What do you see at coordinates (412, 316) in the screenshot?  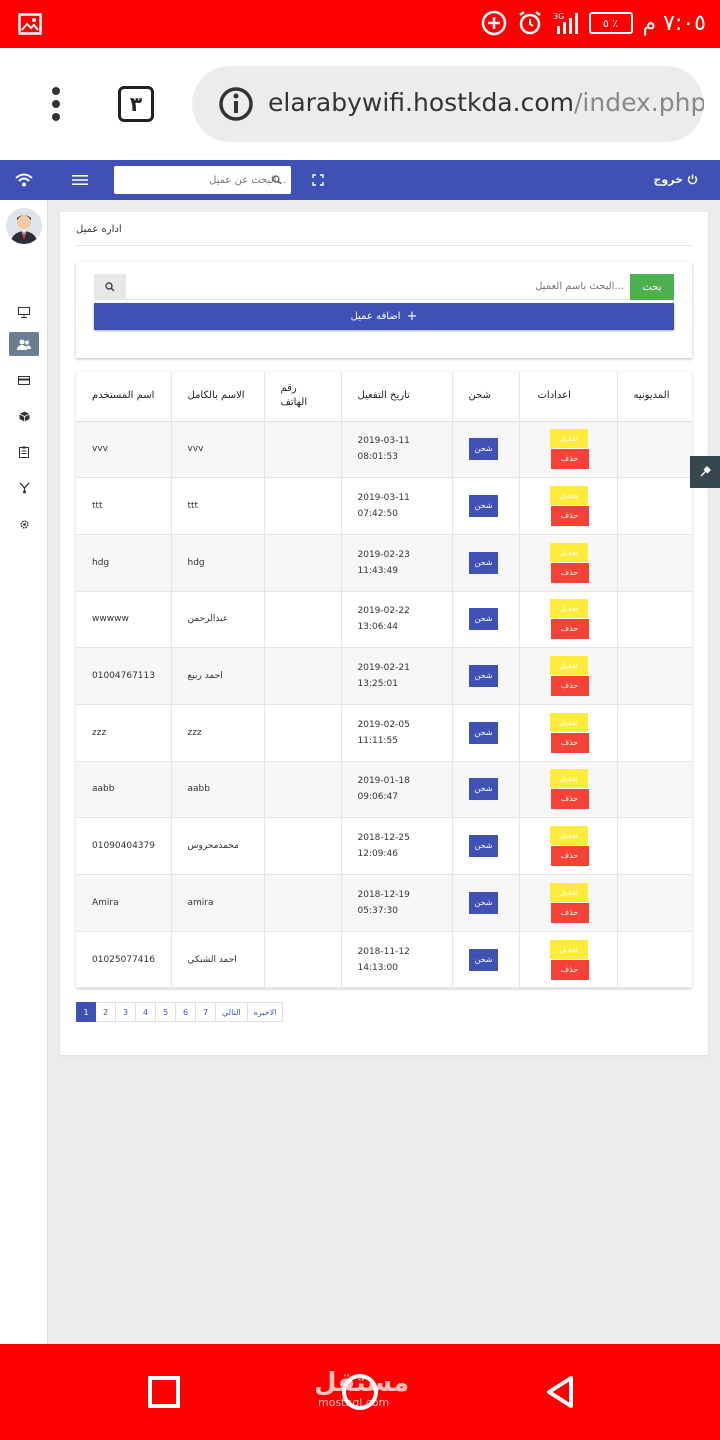 I see `plus-icon: +` at bounding box center [412, 316].